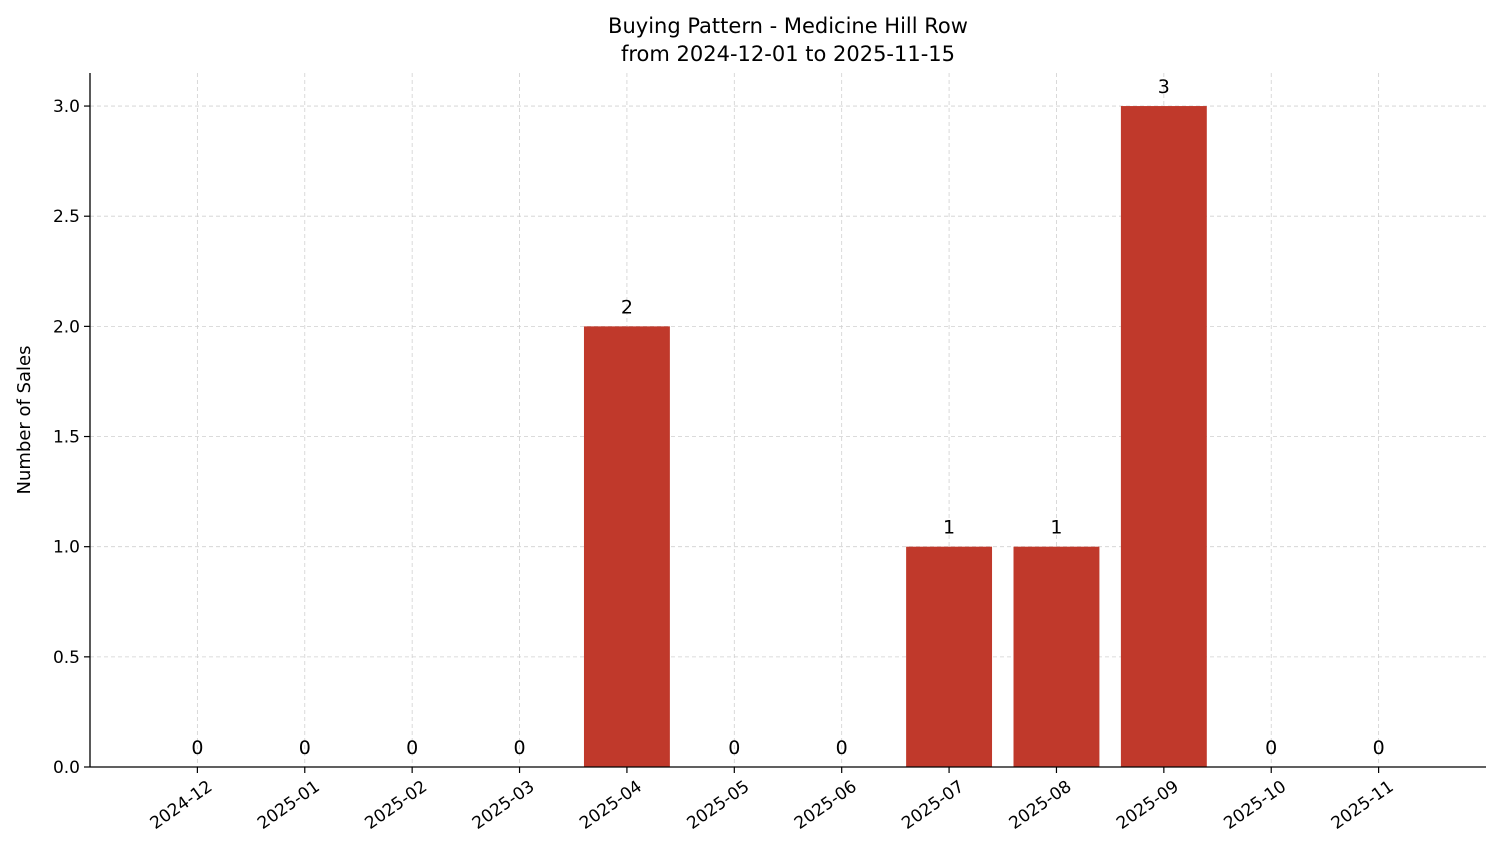 This screenshot has height=867, width=1501. What do you see at coordinates (396, 805) in the screenshot?
I see `x-tick-label: 2025-02` at bounding box center [396, 805].